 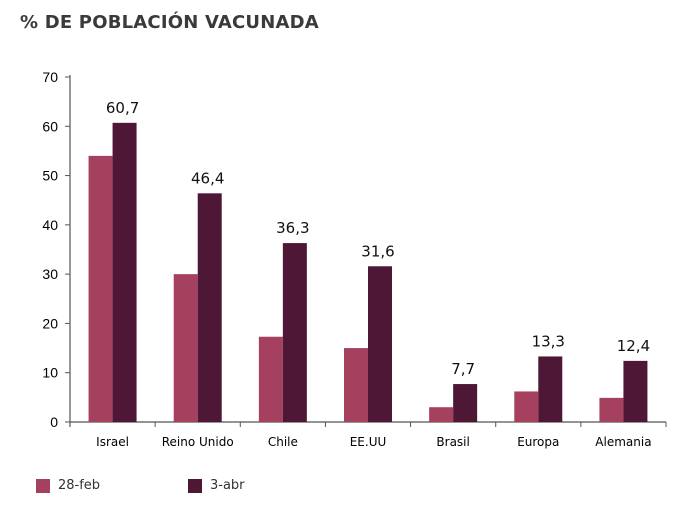 I want to click on x-tick-label: Brasil, so click(x=452, y=442).